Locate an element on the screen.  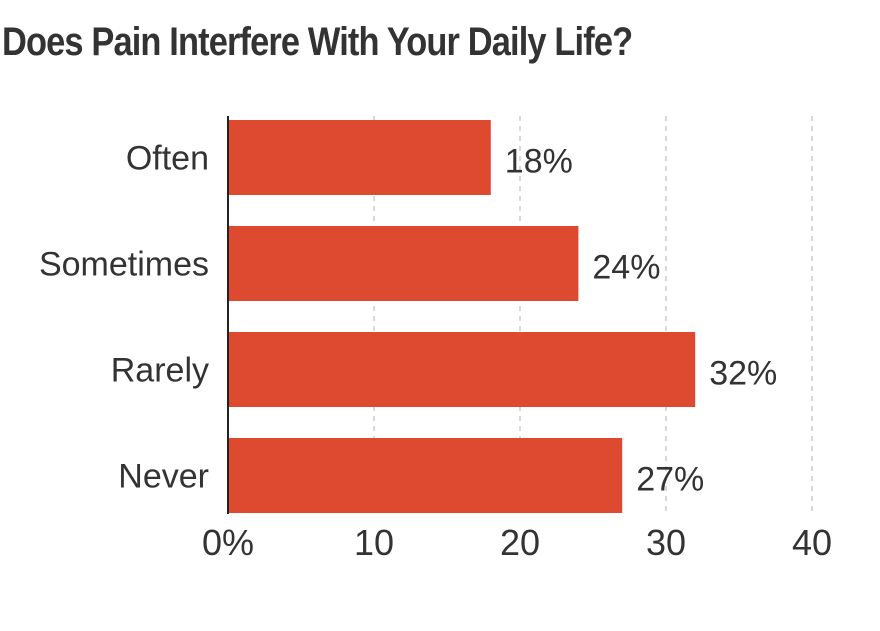
category-label-often: Often is located at coordinates (167, 159).